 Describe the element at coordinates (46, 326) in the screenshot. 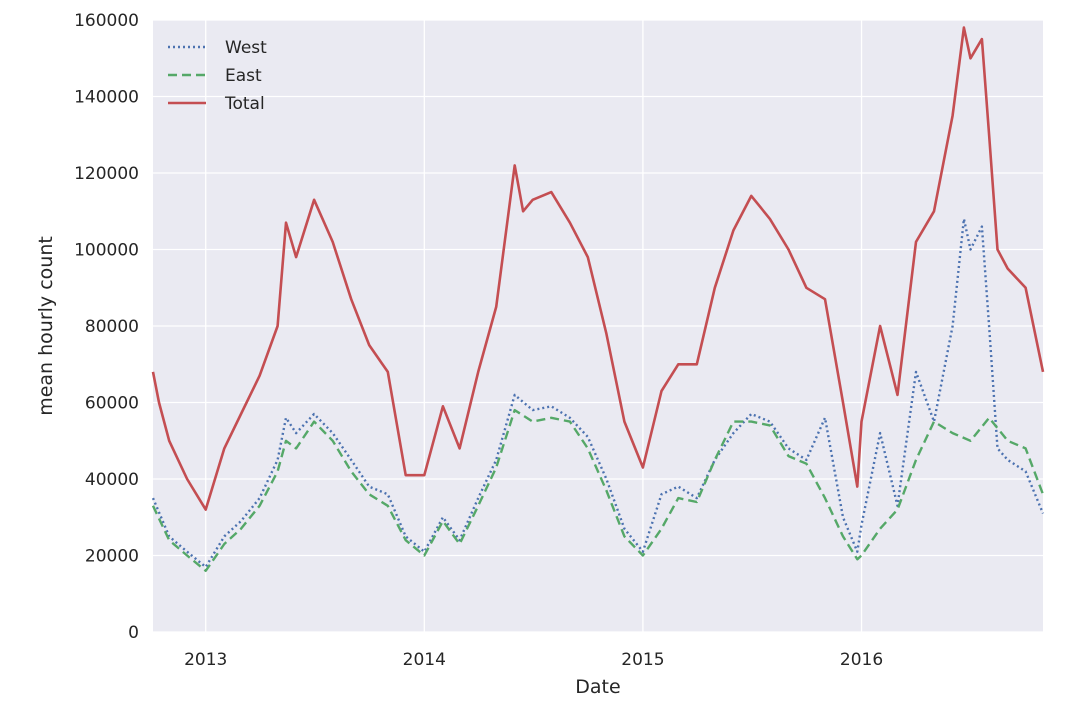

I see `y-axis-label: mean hourly count` at that location.